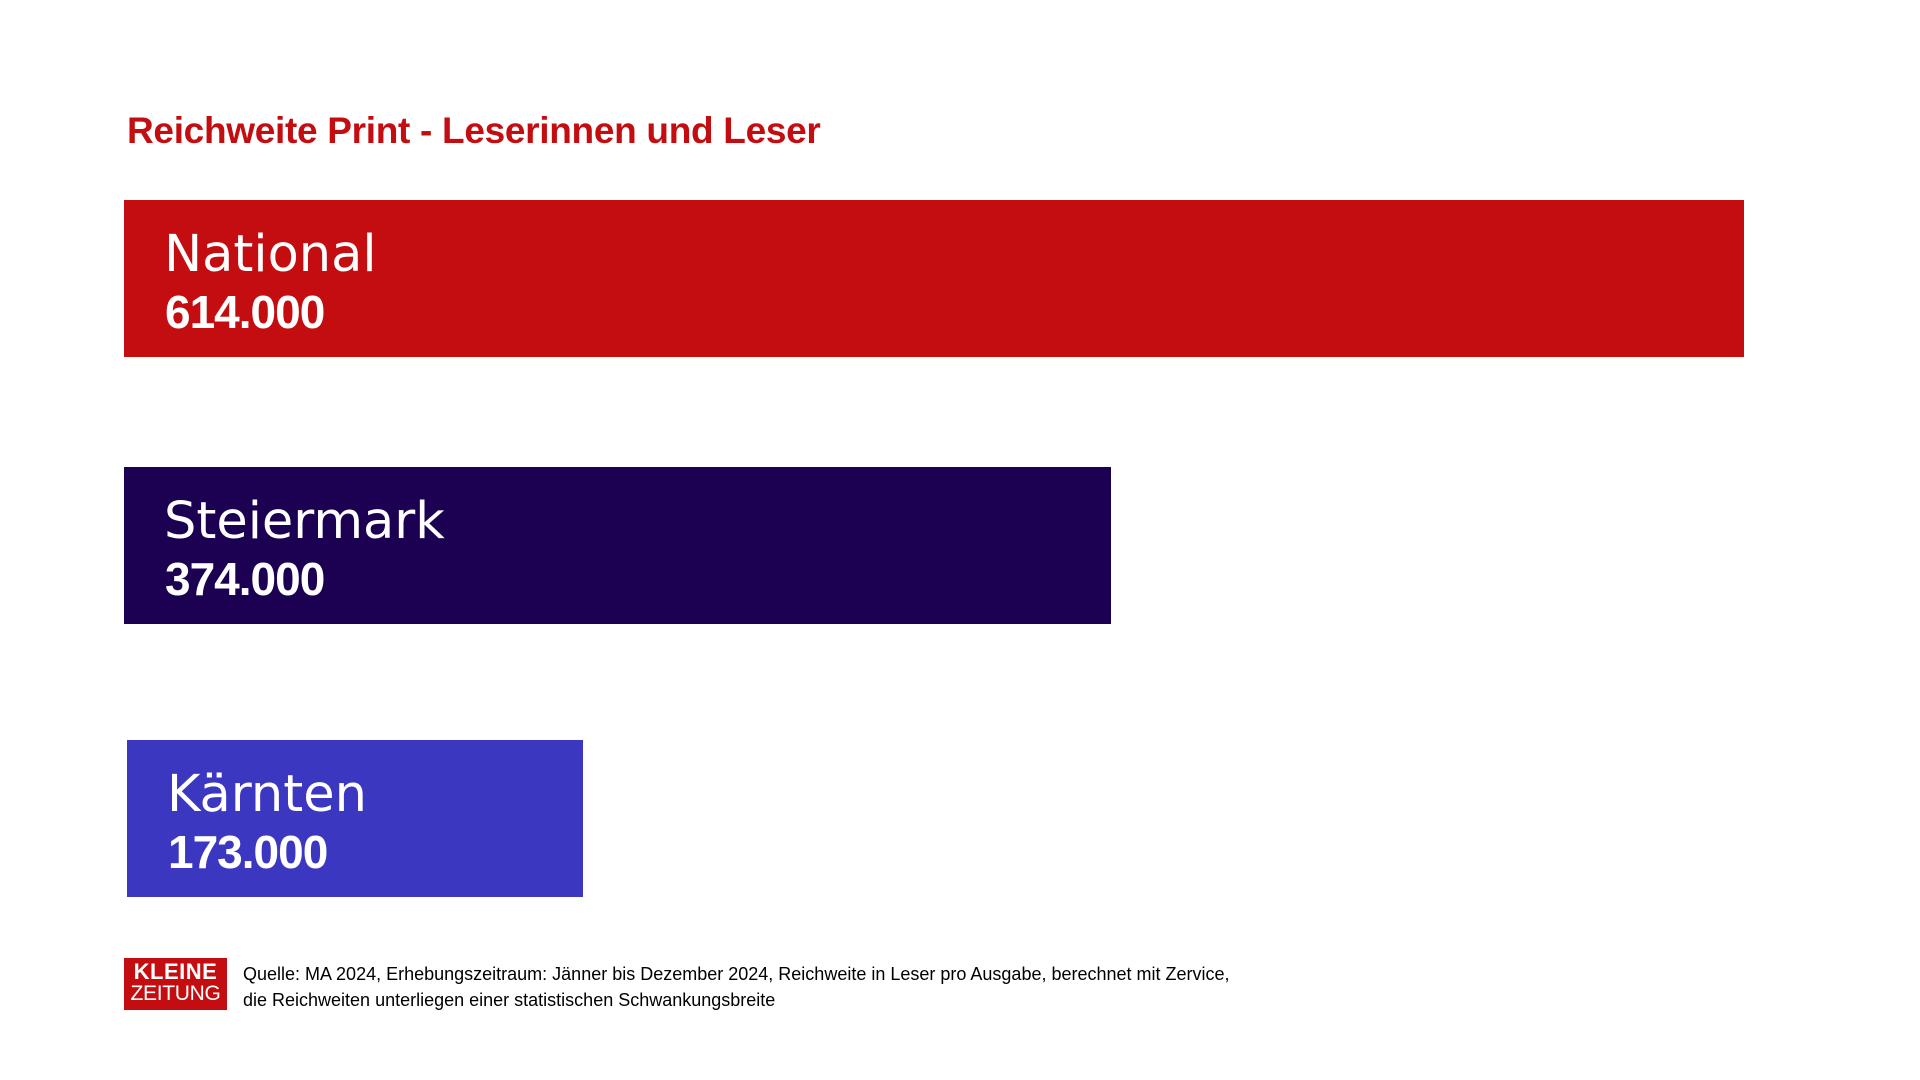 The width and height of the screenshot is (1920, 1080). I want to click on bar-label: Steiermark, so click(304, 521).